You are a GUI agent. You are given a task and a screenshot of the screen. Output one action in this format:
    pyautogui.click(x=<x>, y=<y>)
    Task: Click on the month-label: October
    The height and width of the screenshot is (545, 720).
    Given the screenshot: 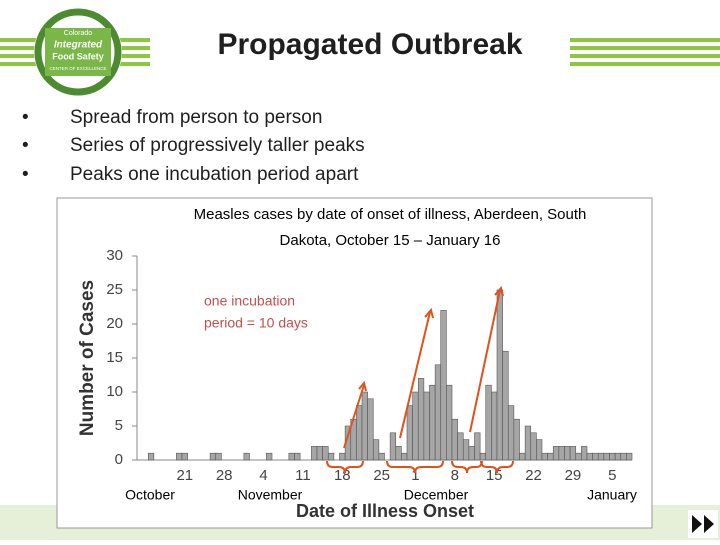 What is the action you would take?
    pyautogui.click(x=150, y=495)
    